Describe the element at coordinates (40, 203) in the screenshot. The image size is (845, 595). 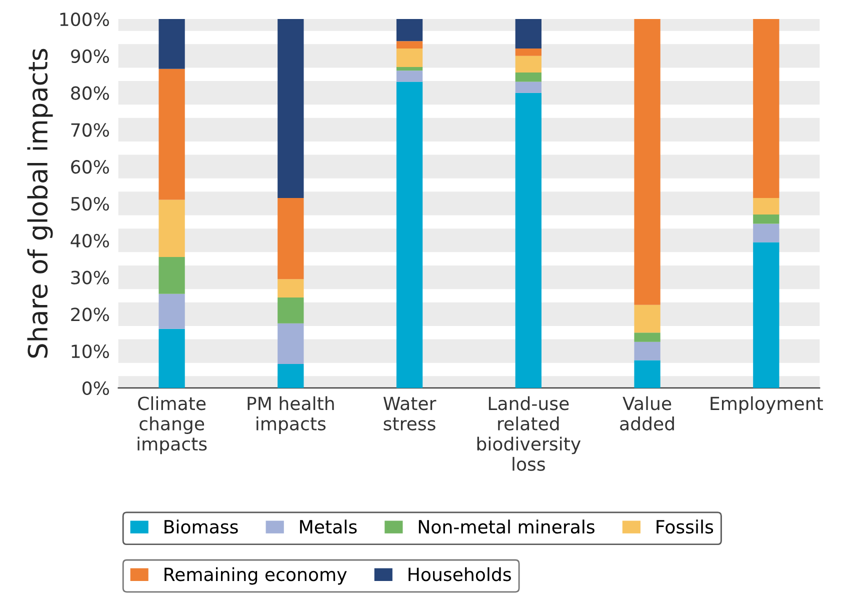
I see `y-axis-title: Share of global impacts` at that location.